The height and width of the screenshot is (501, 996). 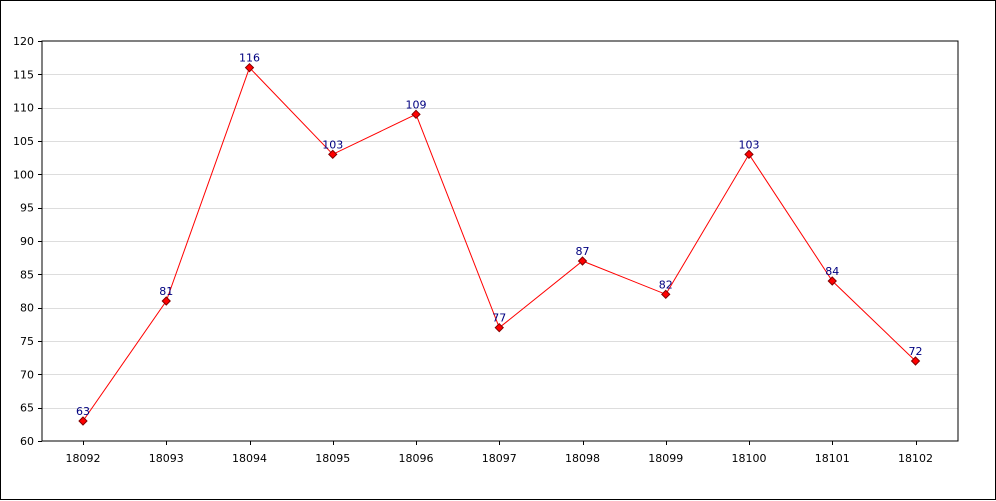 I want to click on x-tick-label-9: 18101, so click(x=832, y=458).